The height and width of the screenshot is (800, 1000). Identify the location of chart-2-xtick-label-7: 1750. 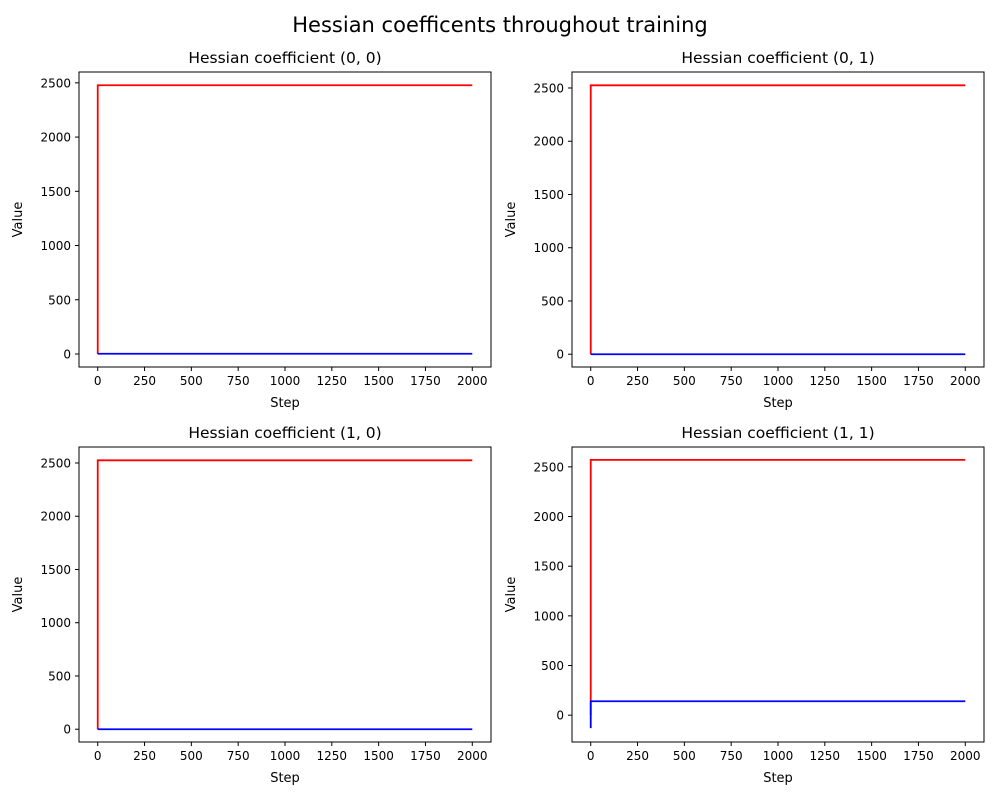
(425, 756).